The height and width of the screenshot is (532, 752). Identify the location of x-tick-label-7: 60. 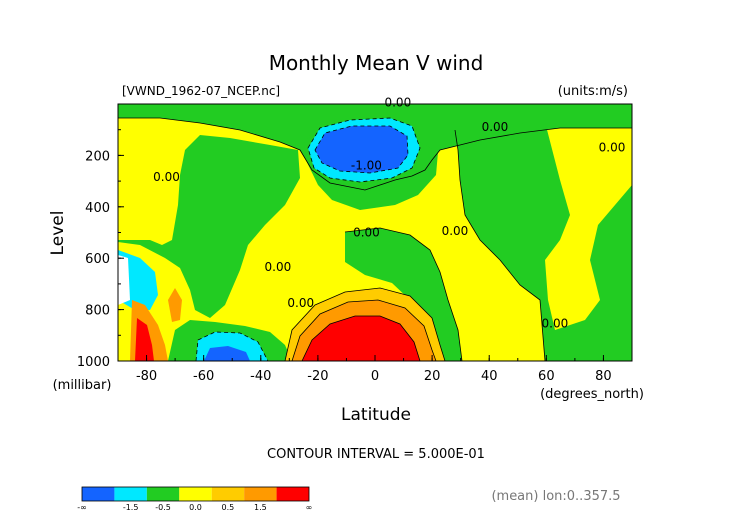
(546, 376).